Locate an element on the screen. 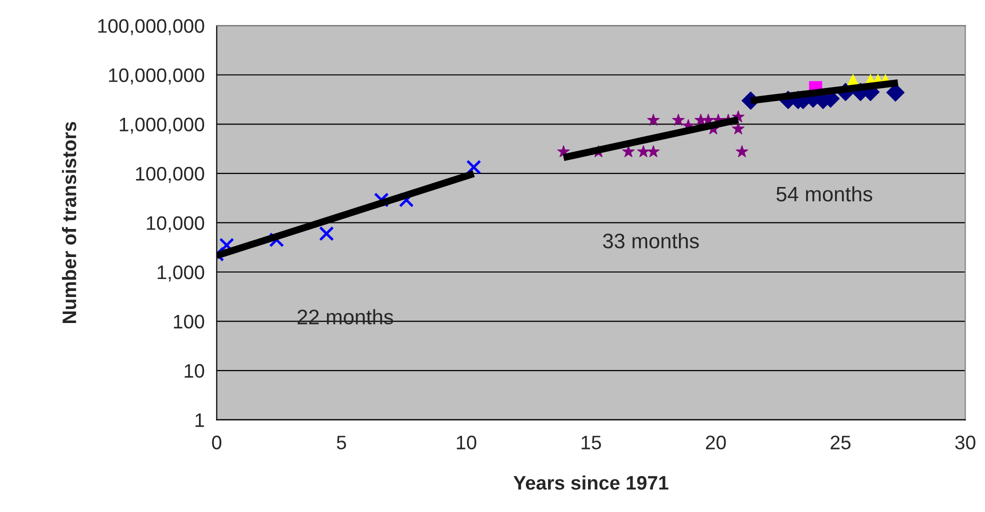 This screenshot has height=512, width=985. y-axis-title: Number of transistors is located at coordinates (69, 222).